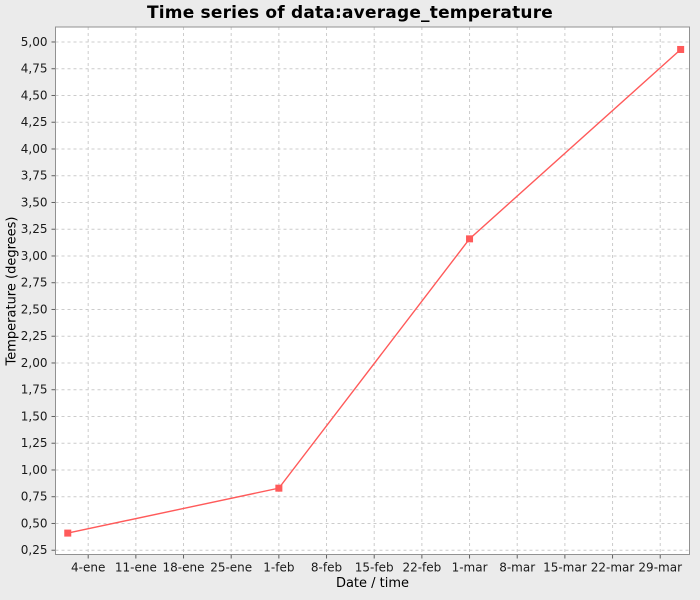 This screenshot has height=600, width=700. What do you see at coordinates (184, 568) in the screenshot?
I see `x-tick-label: 18-ene` at bounding box center [184, 568].